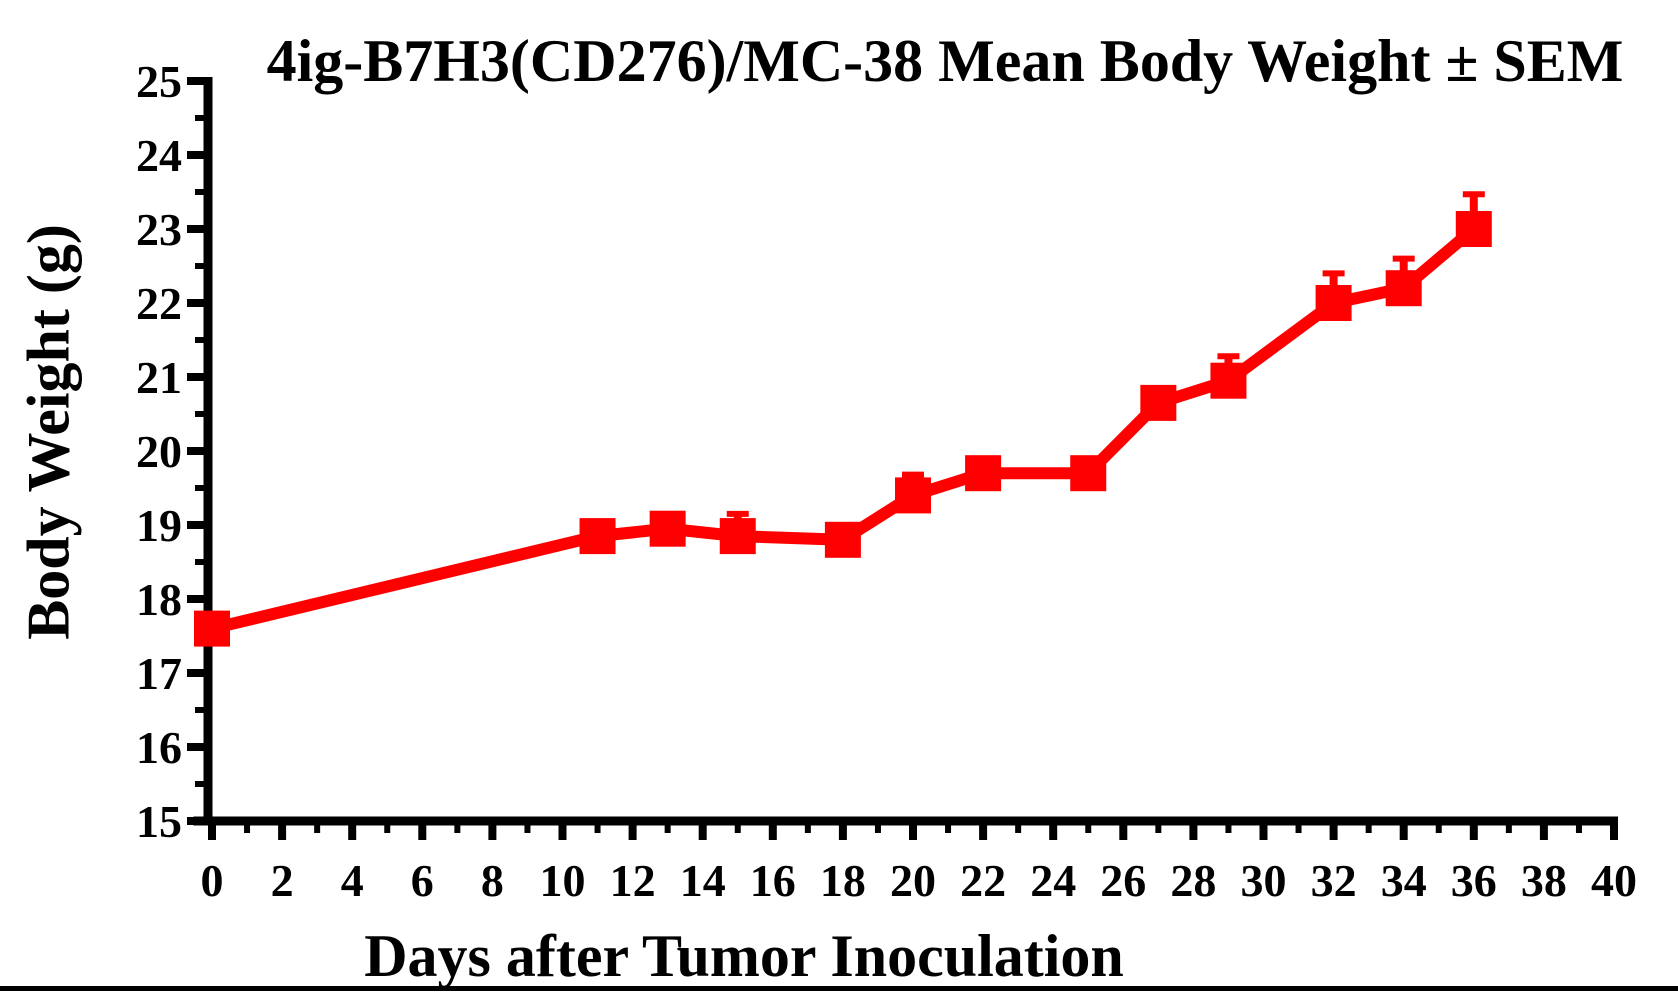 The width and height of the screenshot is (1678, 994). What do you see at coordinates (422, 880) in the screenshot?
I see `x-tick-label: 6` at bounding box center [422, 880].